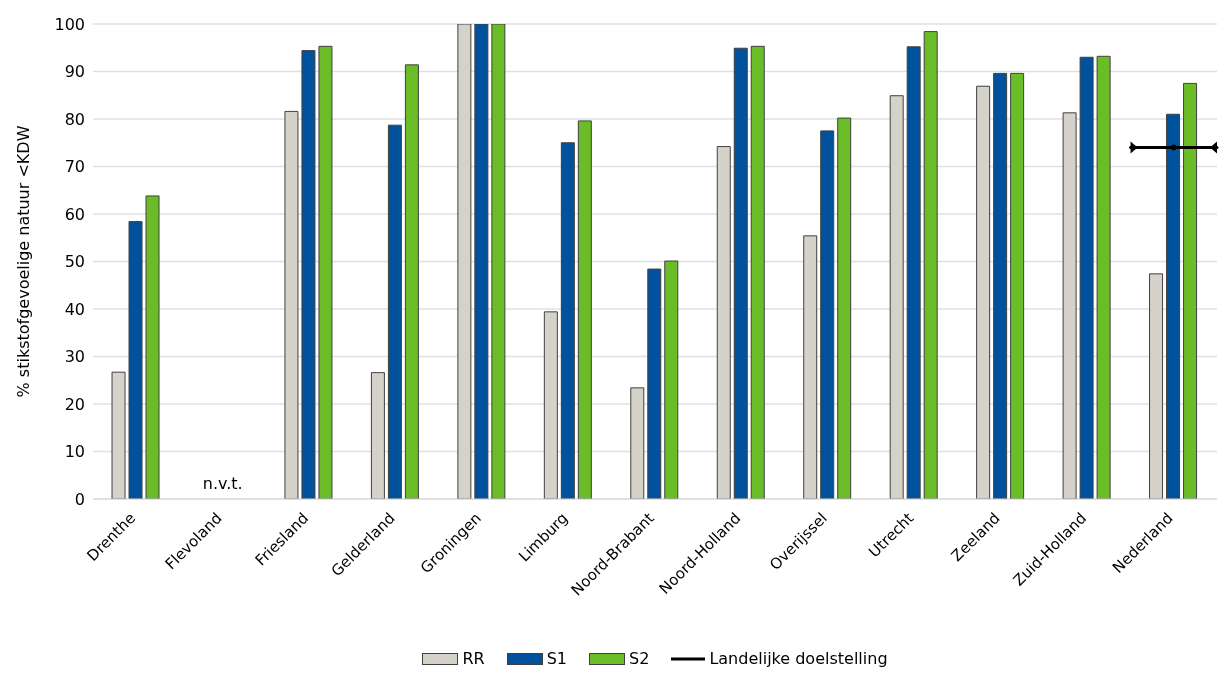 The height and width of the screenshot is (686, 1229). I want to click on legend-label: RR, so click(473, 658).